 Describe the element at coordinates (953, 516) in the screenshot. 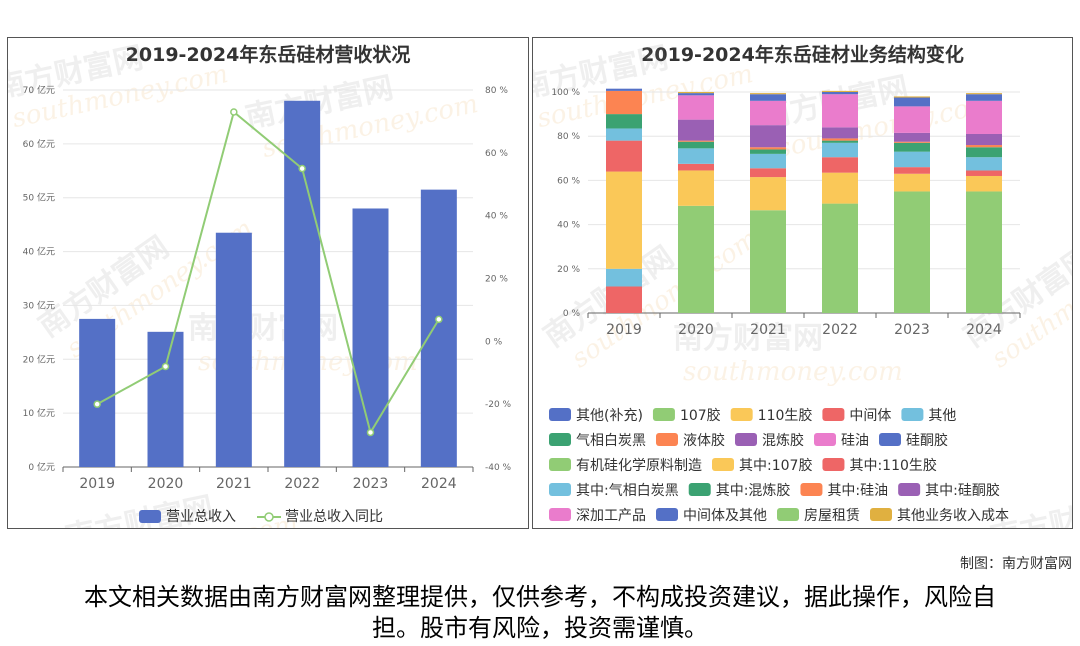

I see `legend-label: 其他业务收入成本` at that location.